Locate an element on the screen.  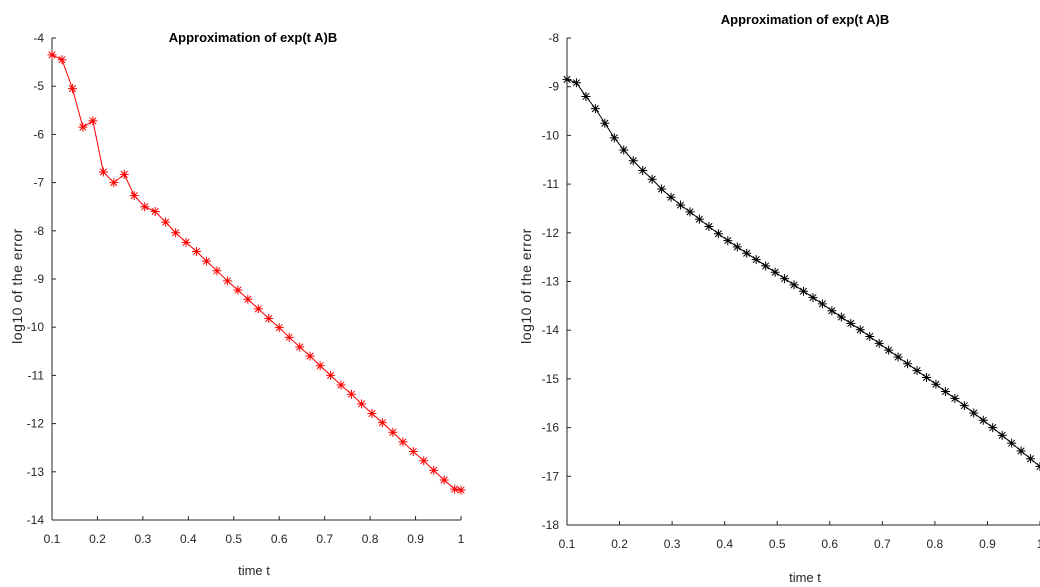
left-x-tick-label: 0.5 is located at coordinates (233, 539).